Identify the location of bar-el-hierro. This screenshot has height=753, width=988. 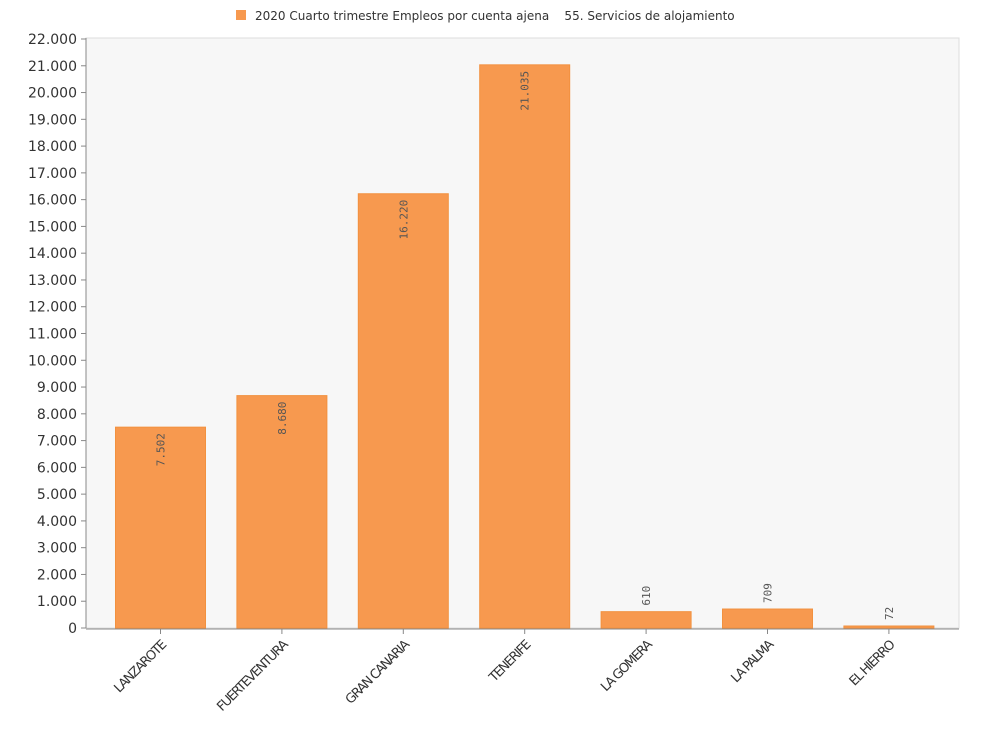
(889, 627).